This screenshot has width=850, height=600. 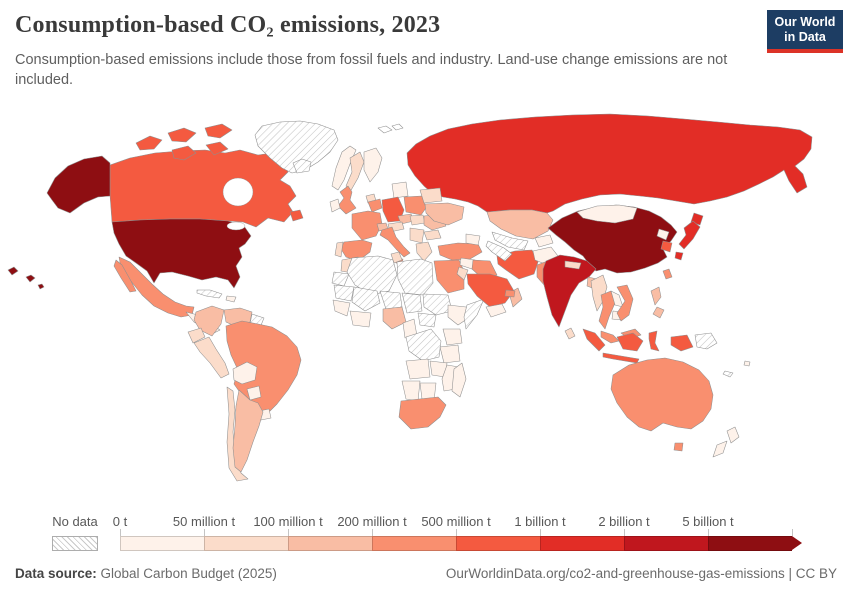 What do you see at coordinates (805, 31) in the screenshot?
I see `owid-logo: Our World in Data` at bounding box center [805, 31].